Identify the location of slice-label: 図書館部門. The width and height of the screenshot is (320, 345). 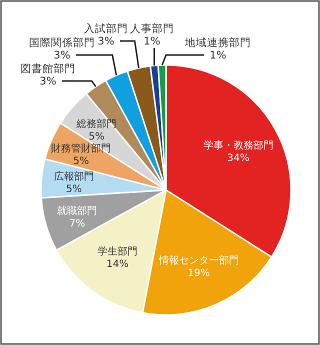
(48, 68).